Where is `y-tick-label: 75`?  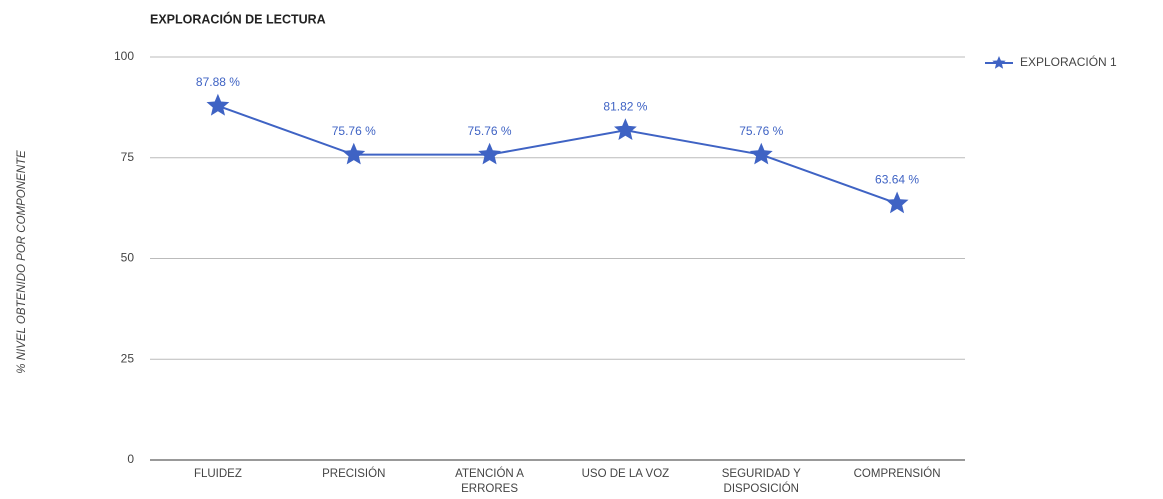
y-tick-label: 75 is located at coordinates (128, 157).